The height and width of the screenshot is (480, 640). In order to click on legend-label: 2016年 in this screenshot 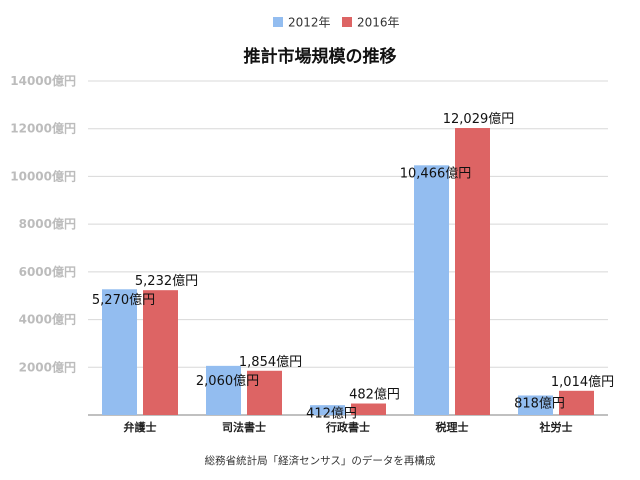, I will do `click(378, 23)`.